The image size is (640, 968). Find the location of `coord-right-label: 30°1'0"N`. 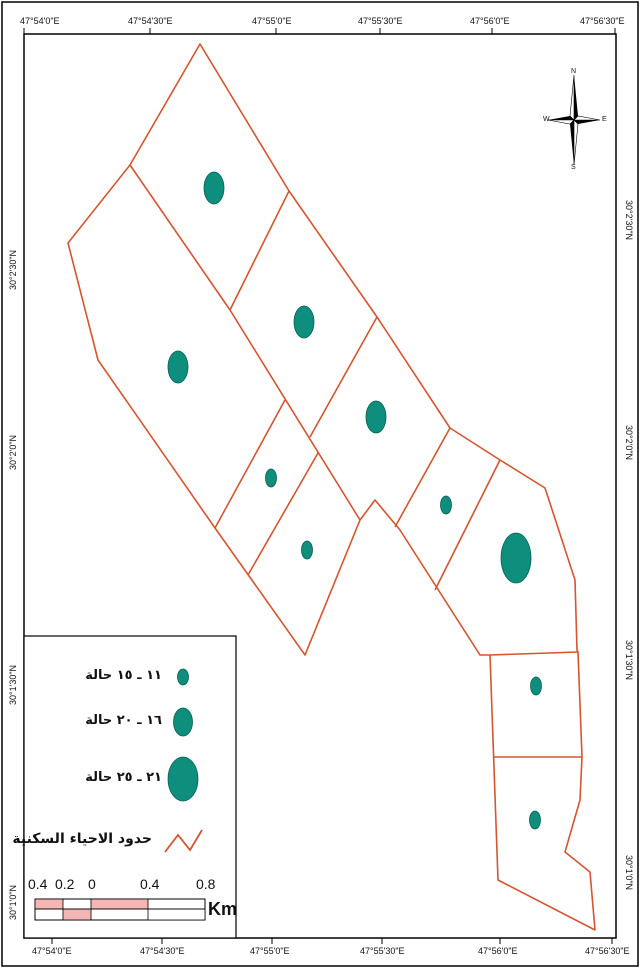

coord-right-label: 30°1'0"N is located at coordinates (629, 873).